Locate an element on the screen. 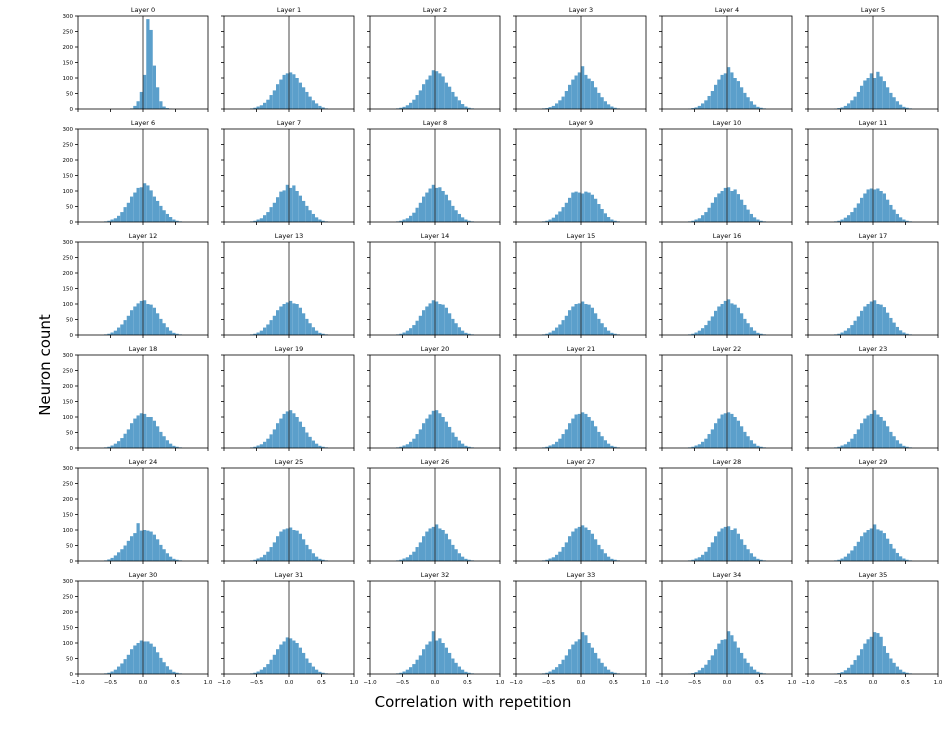 The image size is (947, 736). y-tick-label: 250 is located at coordinates (68, 598).